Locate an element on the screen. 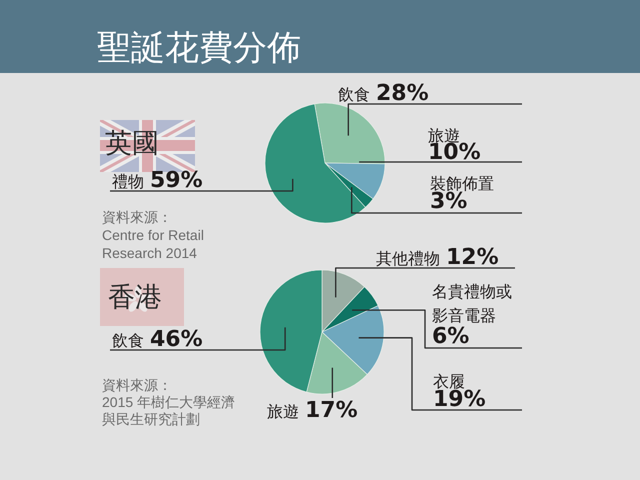 This screenshot has width=640, height=480. data-label: 28% is located at coordinates (402, 93).